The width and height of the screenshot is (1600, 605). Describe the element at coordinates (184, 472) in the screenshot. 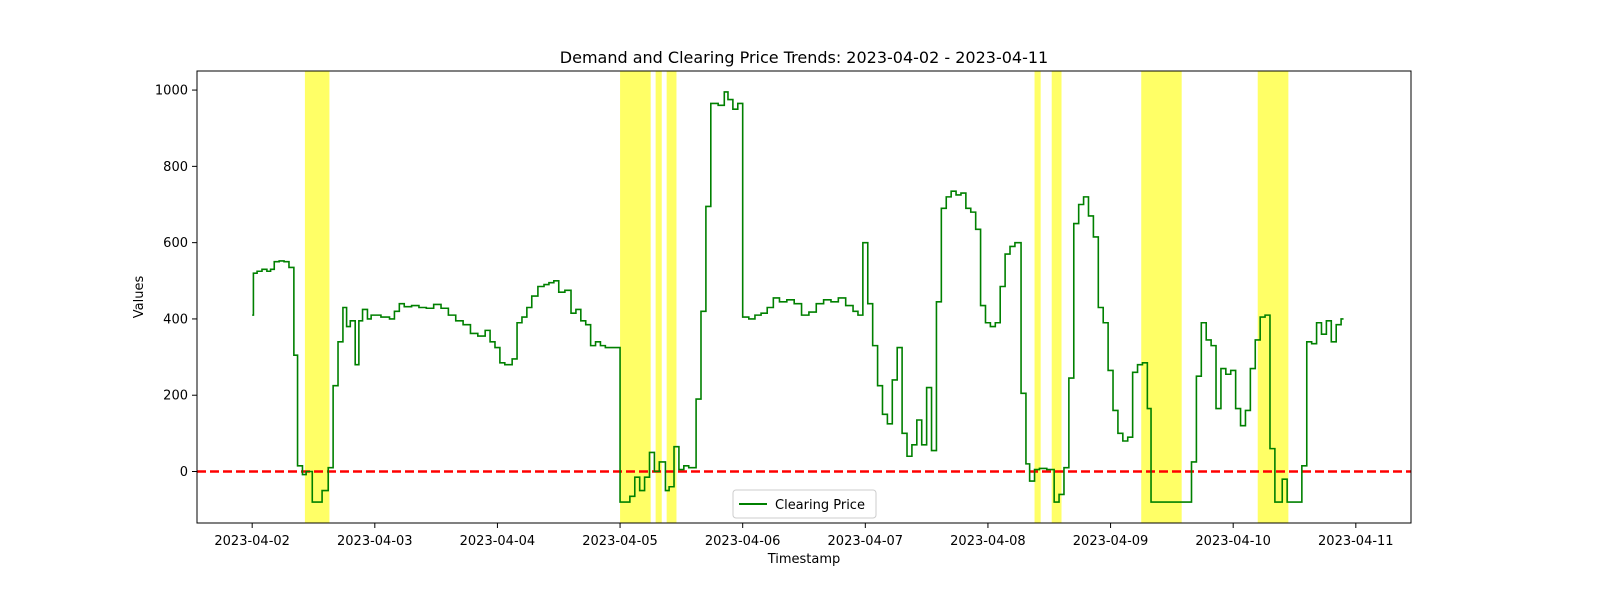

I see `y-tick-label: 0` at that location.